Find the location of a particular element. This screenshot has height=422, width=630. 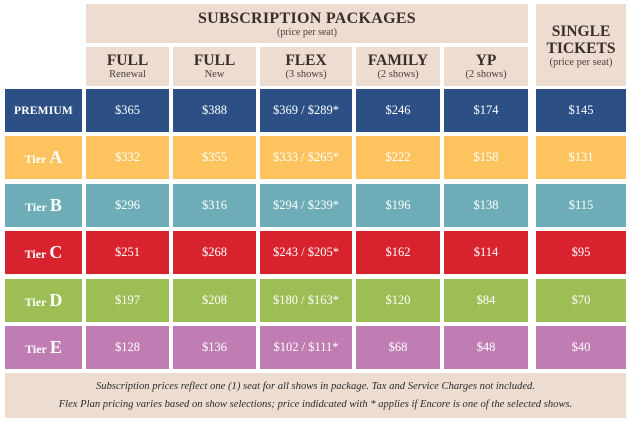

column-header-flex: FLEX (3 shows) is located at coordinates (306, 66).